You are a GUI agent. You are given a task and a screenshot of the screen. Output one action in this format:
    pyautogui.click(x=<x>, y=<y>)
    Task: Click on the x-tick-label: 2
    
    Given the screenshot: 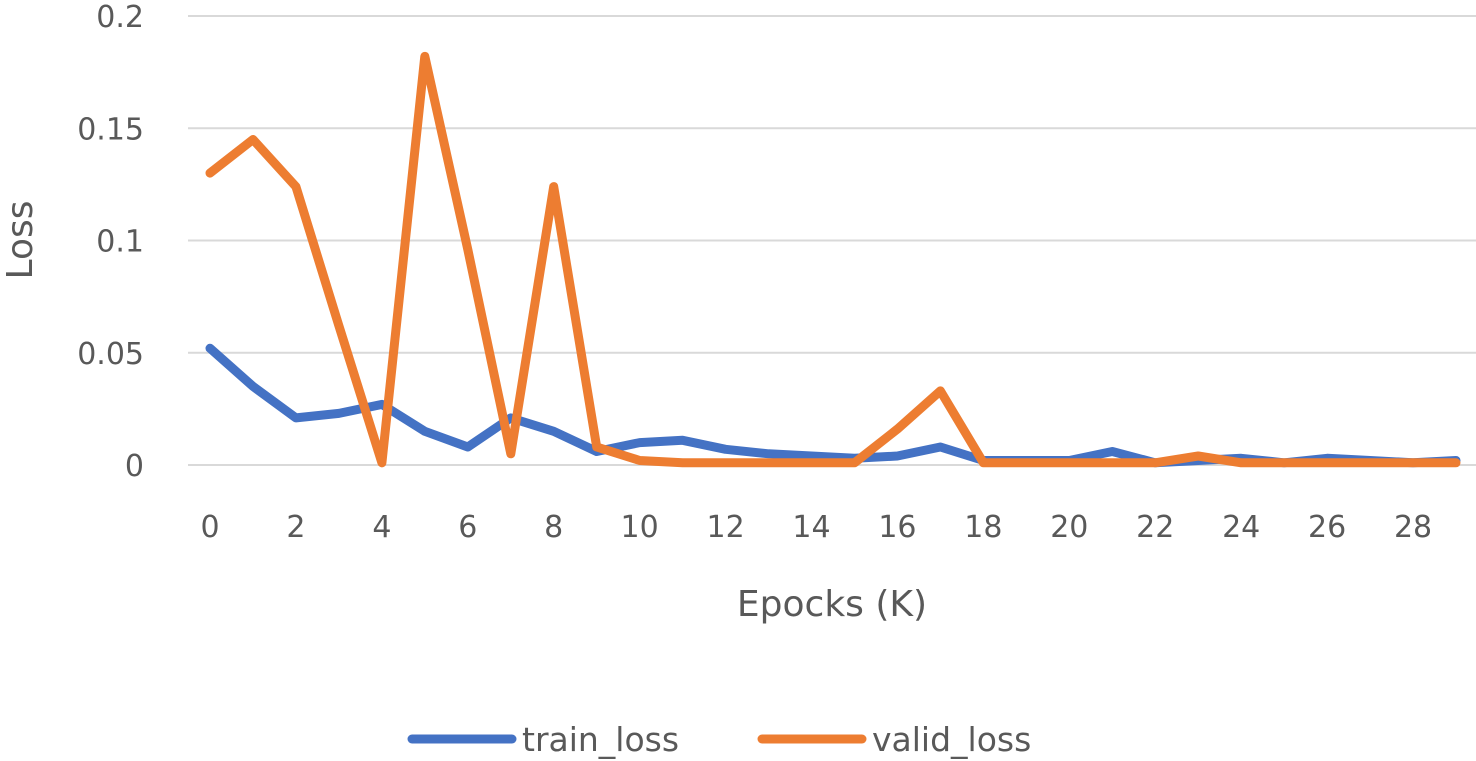 What is the action you would take?
    pyautogui.click(x=295, y=527)
    